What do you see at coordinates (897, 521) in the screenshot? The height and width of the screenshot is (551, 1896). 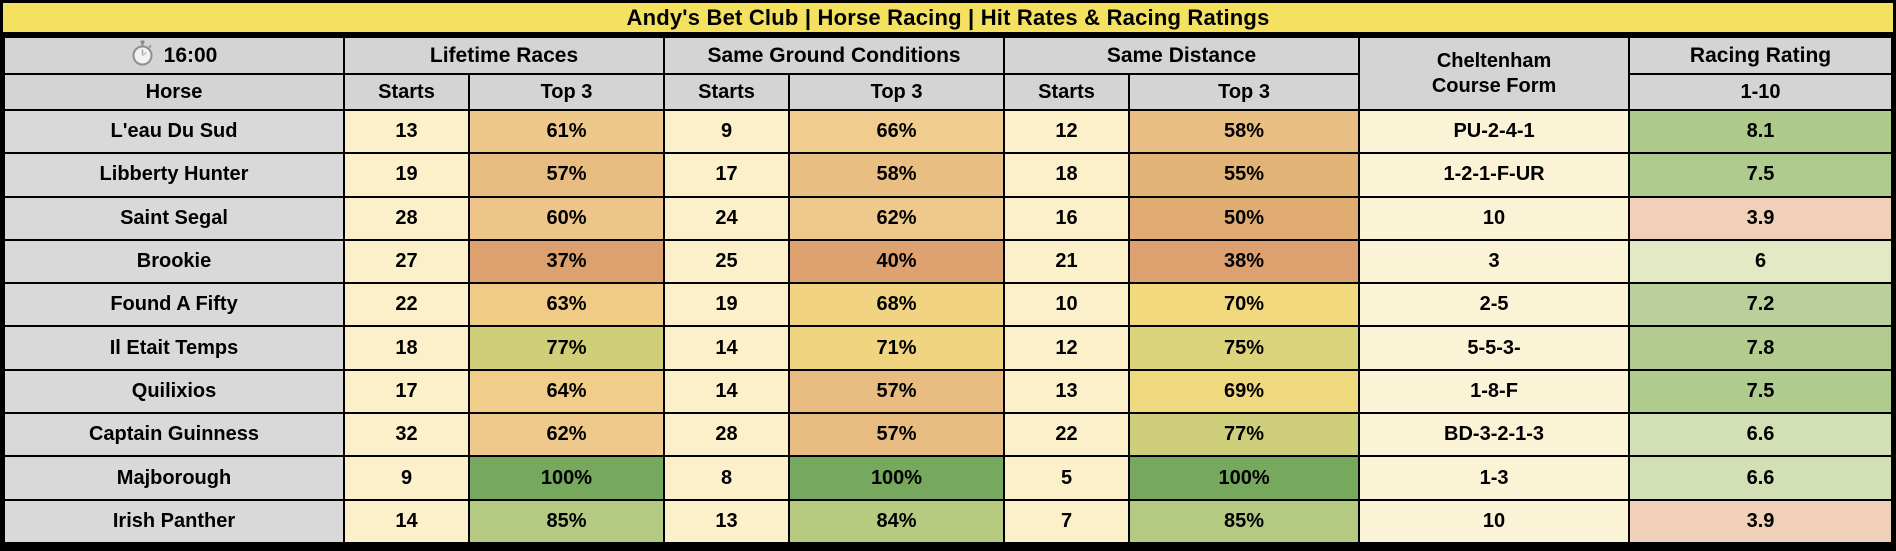 I see `top3-cell: 84%` at bounding box center [897, 521].